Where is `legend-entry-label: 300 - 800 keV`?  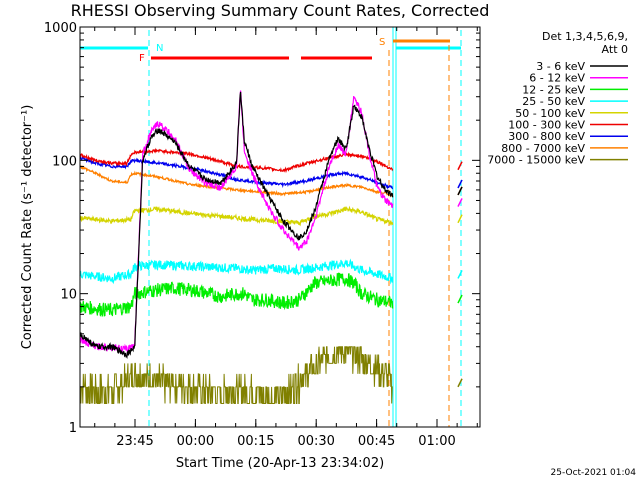 legend-entry-label: 300 - 800 keV is located at coordinates (546, 136).